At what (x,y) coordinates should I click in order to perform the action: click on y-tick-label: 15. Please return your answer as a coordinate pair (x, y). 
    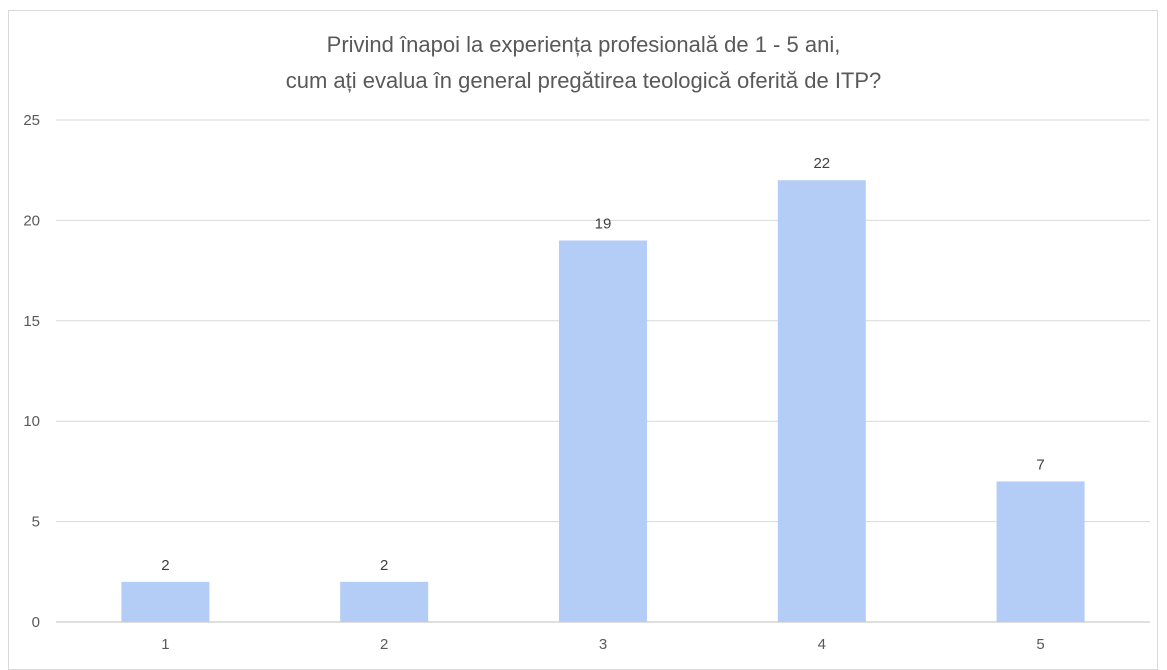
    Looking at the image, I should click on (31, 321).